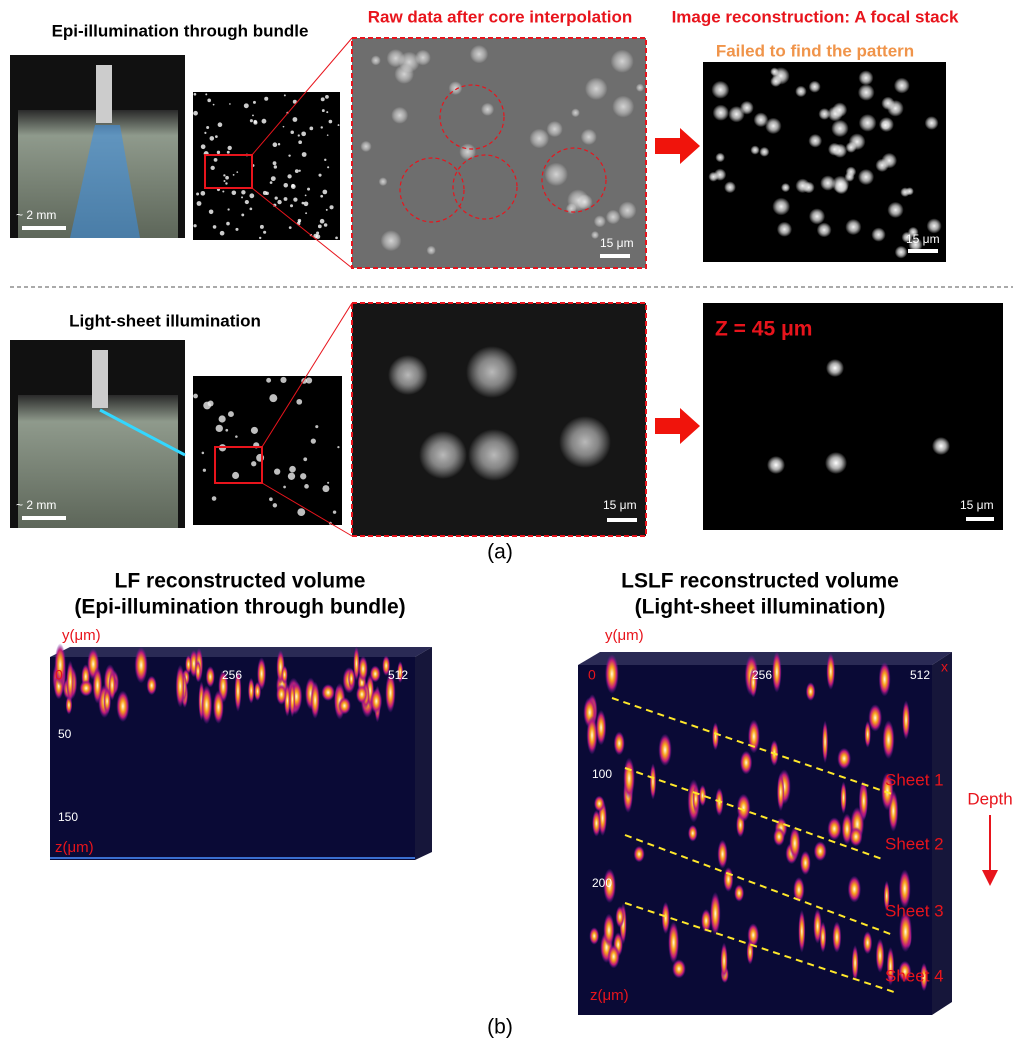 The image size is (1023, 1046). Describe the element at coordinates (914, 843) in the screenshot. I see `sheet-label: Sheet 2` at that location.